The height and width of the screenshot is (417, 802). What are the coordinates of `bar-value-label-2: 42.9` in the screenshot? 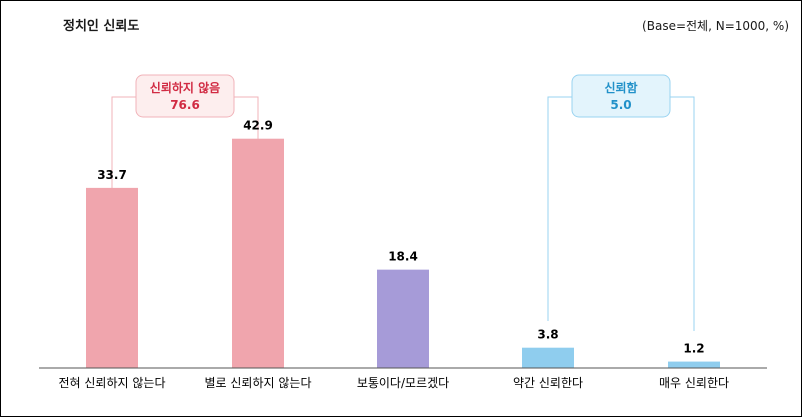 It's located at (258, 126).